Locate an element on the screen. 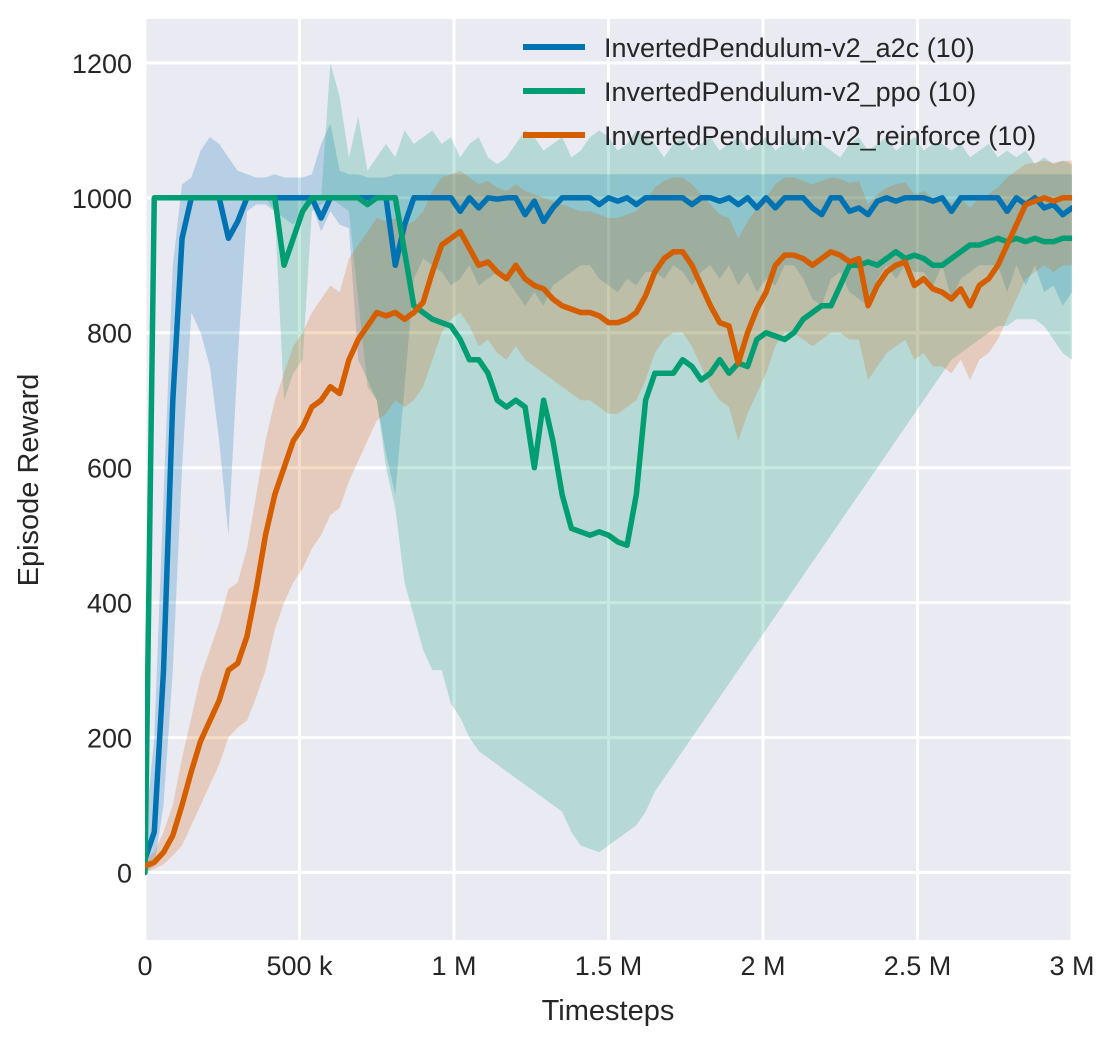 The image size is (1114, 1049). y-tick-label: 200 is located at coordinates (109, 739).